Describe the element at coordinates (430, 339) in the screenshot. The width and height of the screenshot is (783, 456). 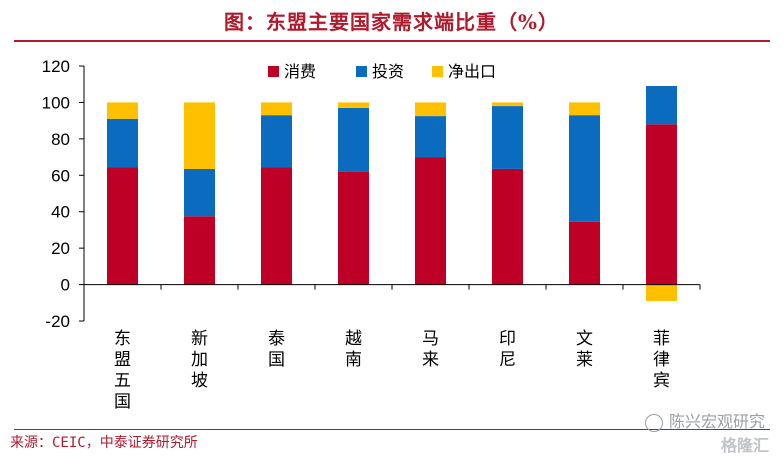
I see `x-category-label-char: 马` at that location.